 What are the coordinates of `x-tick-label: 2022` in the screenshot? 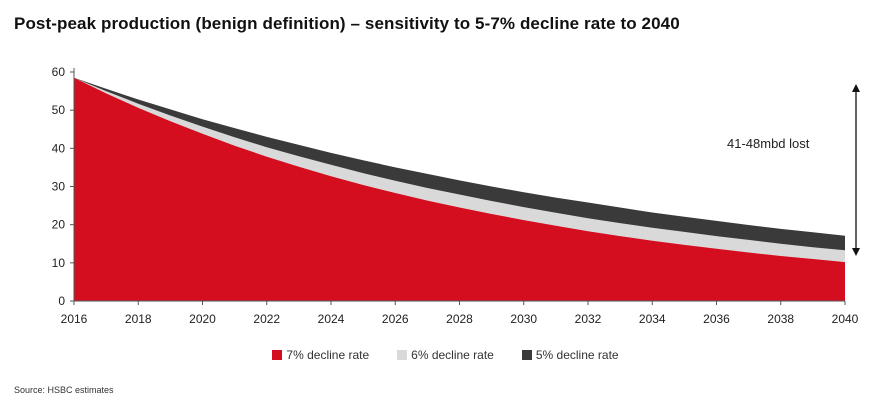 It's located at (266, 319).